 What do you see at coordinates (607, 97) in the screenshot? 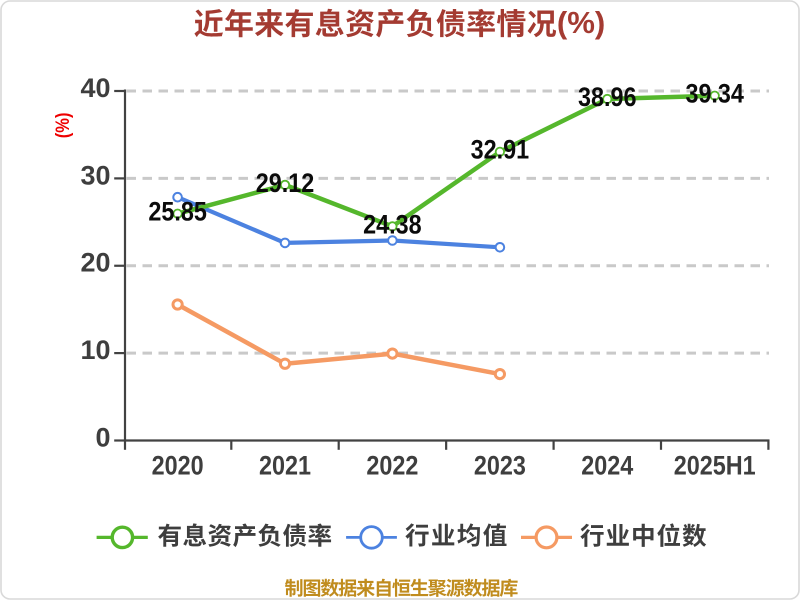
I see `svg-text: 38.96` at bounding box center [607, 97].